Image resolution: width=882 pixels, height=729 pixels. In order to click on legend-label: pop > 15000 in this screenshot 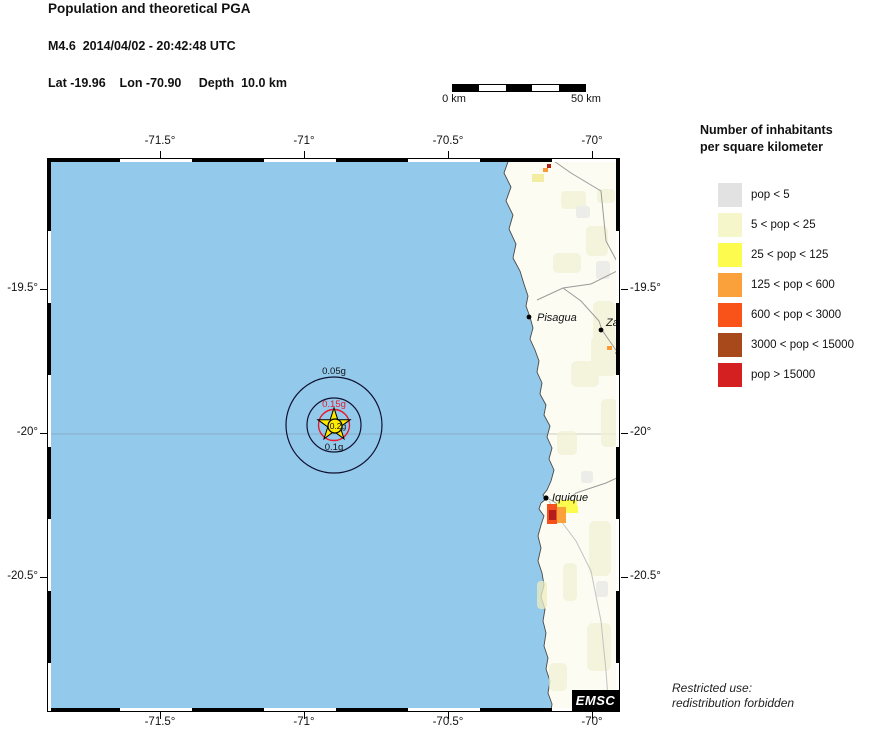, I will do `click(783, 375)`.